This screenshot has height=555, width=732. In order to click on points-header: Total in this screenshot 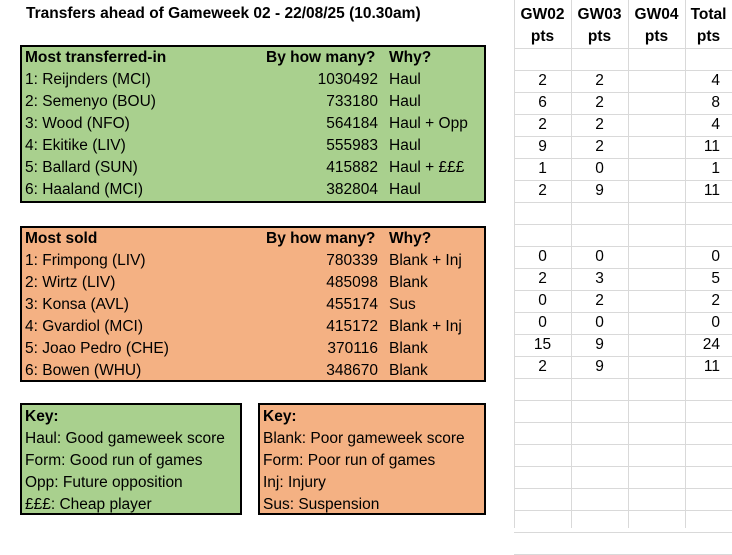, I will do `click(708, 14)`.